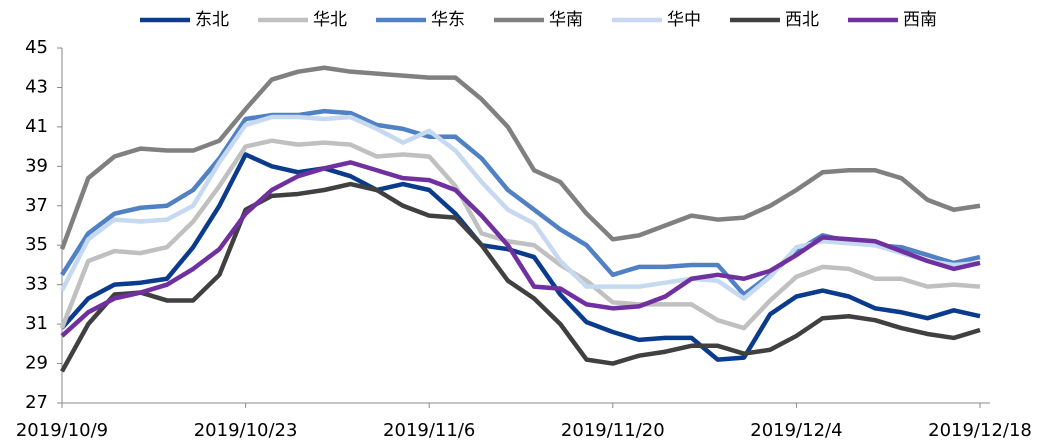 The height and width of the screenshot is (444, 1058). What do you see at coordinates (429, 430) in the screenshot?
I see `x-tick-label: 2019/11/6` at bounding box center [429, 430].